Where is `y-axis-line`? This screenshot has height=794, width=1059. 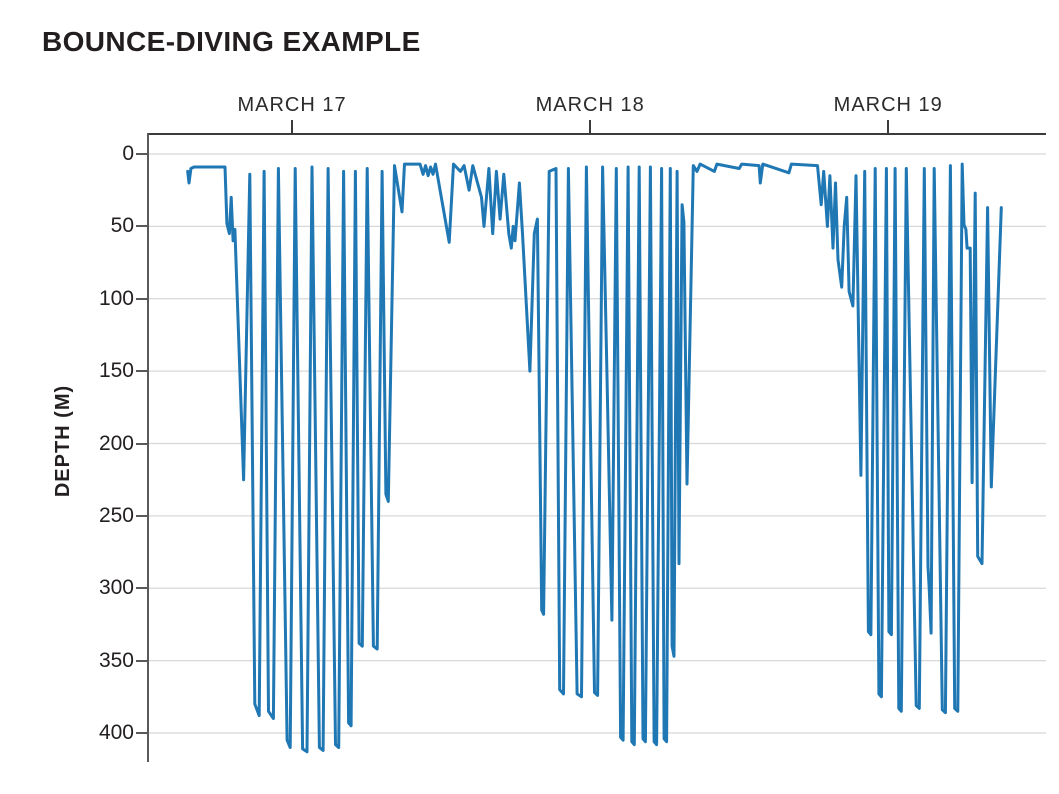
y-axis-line is located at coordinates (148, 447).